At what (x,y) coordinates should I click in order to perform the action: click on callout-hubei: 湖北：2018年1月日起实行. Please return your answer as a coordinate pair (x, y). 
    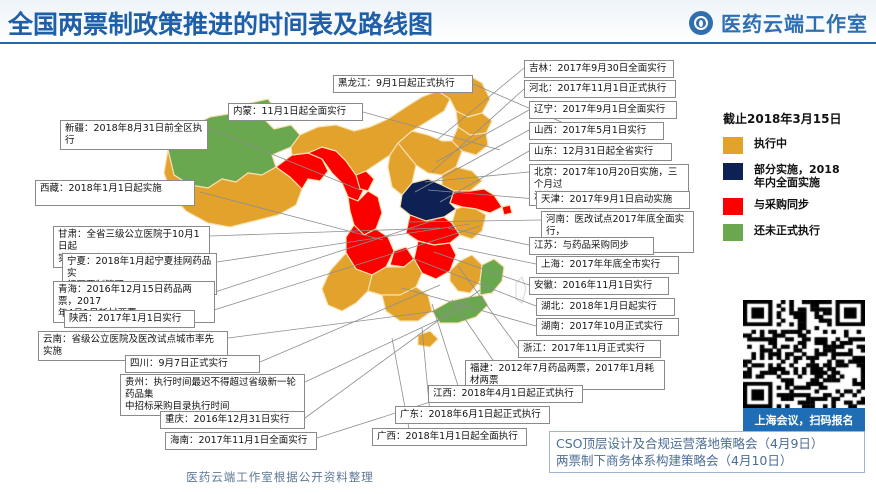
    Looking at the image, I should click on (605, 307).